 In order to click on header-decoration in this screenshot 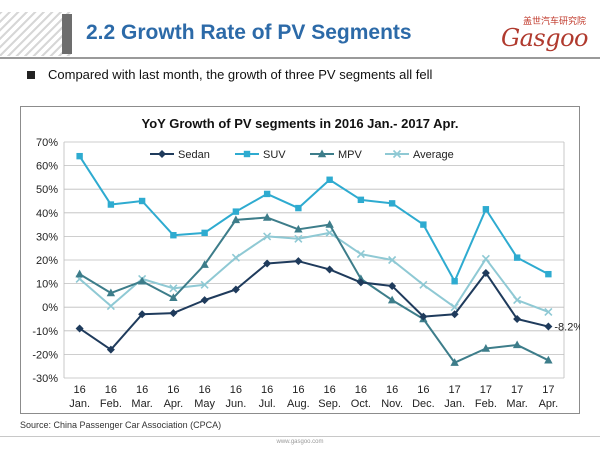, I will do `click(36, 34)`.